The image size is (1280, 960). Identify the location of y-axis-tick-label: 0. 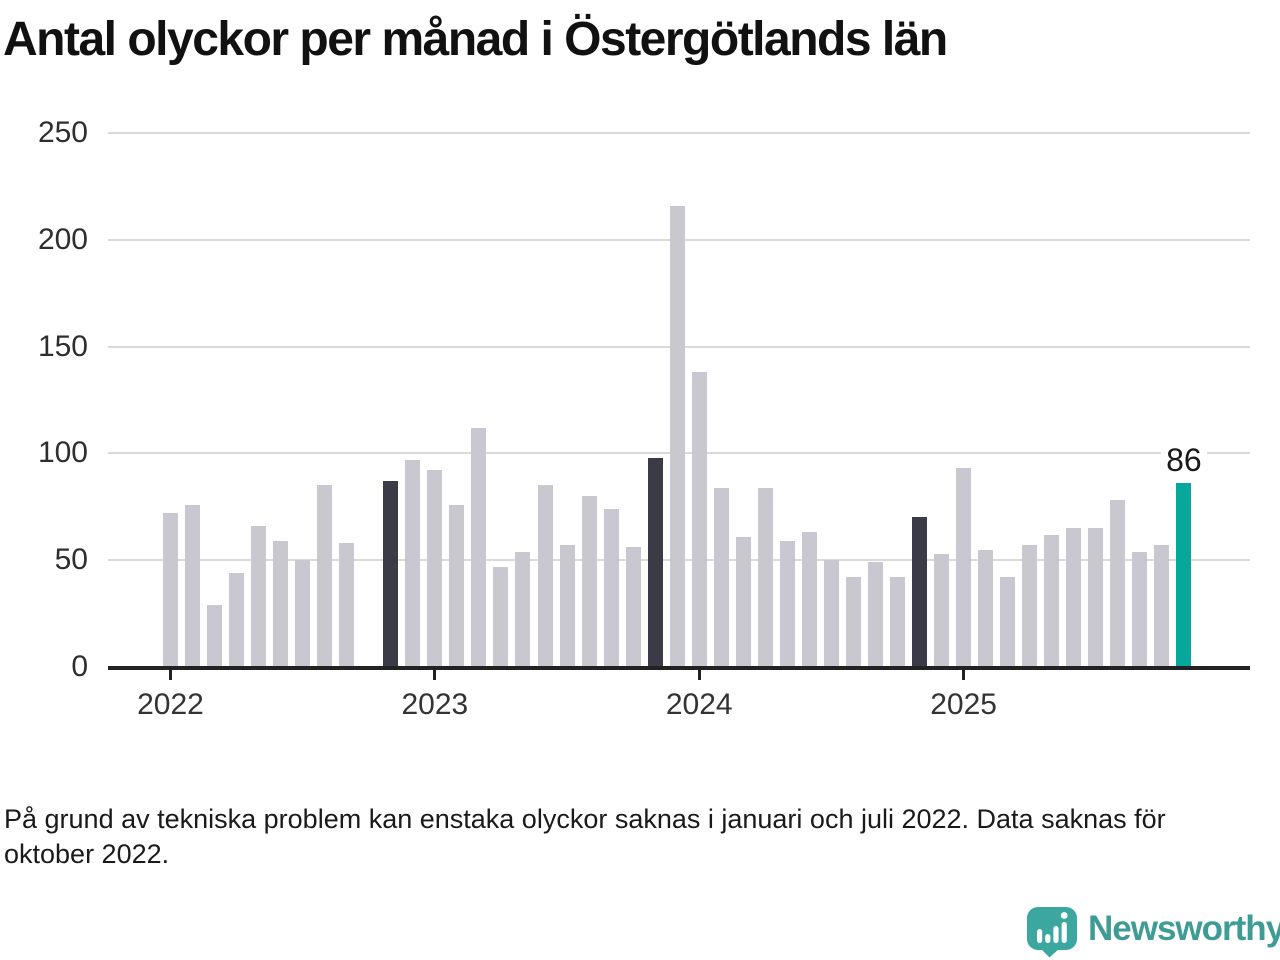
(79, 666).